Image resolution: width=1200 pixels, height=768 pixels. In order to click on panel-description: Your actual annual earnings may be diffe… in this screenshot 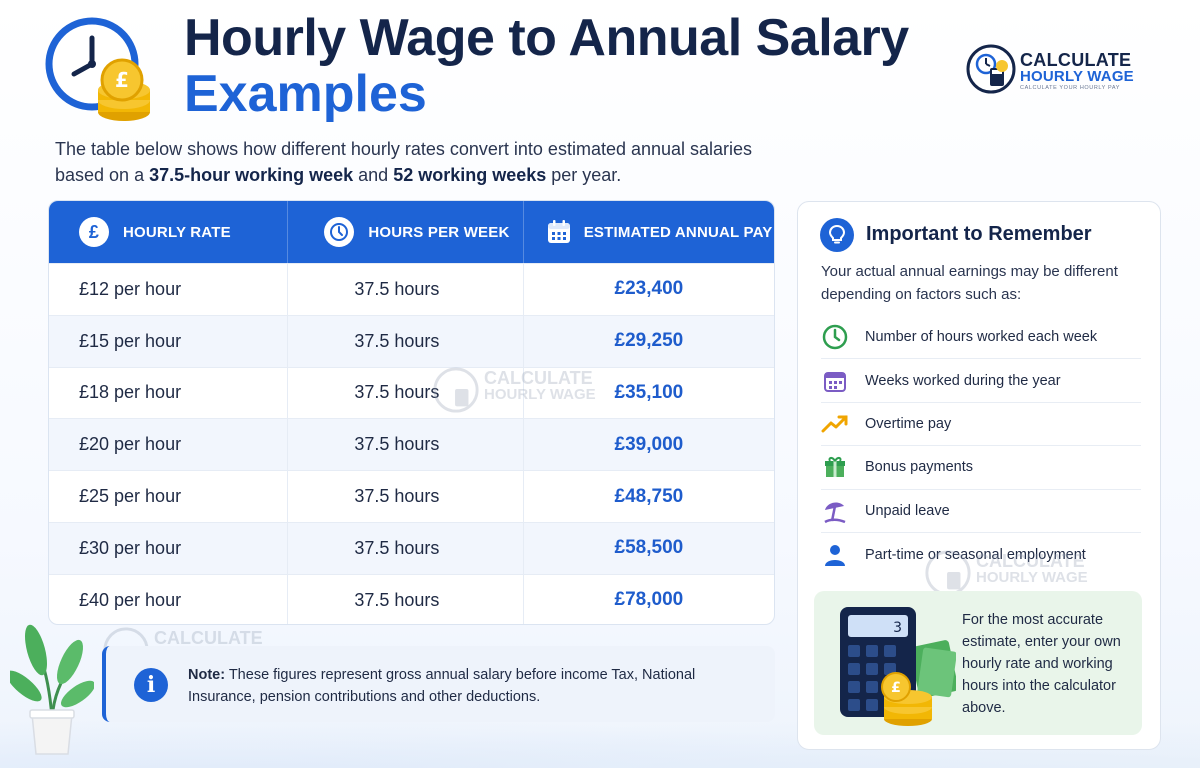, I will do `click(969, 283)`.